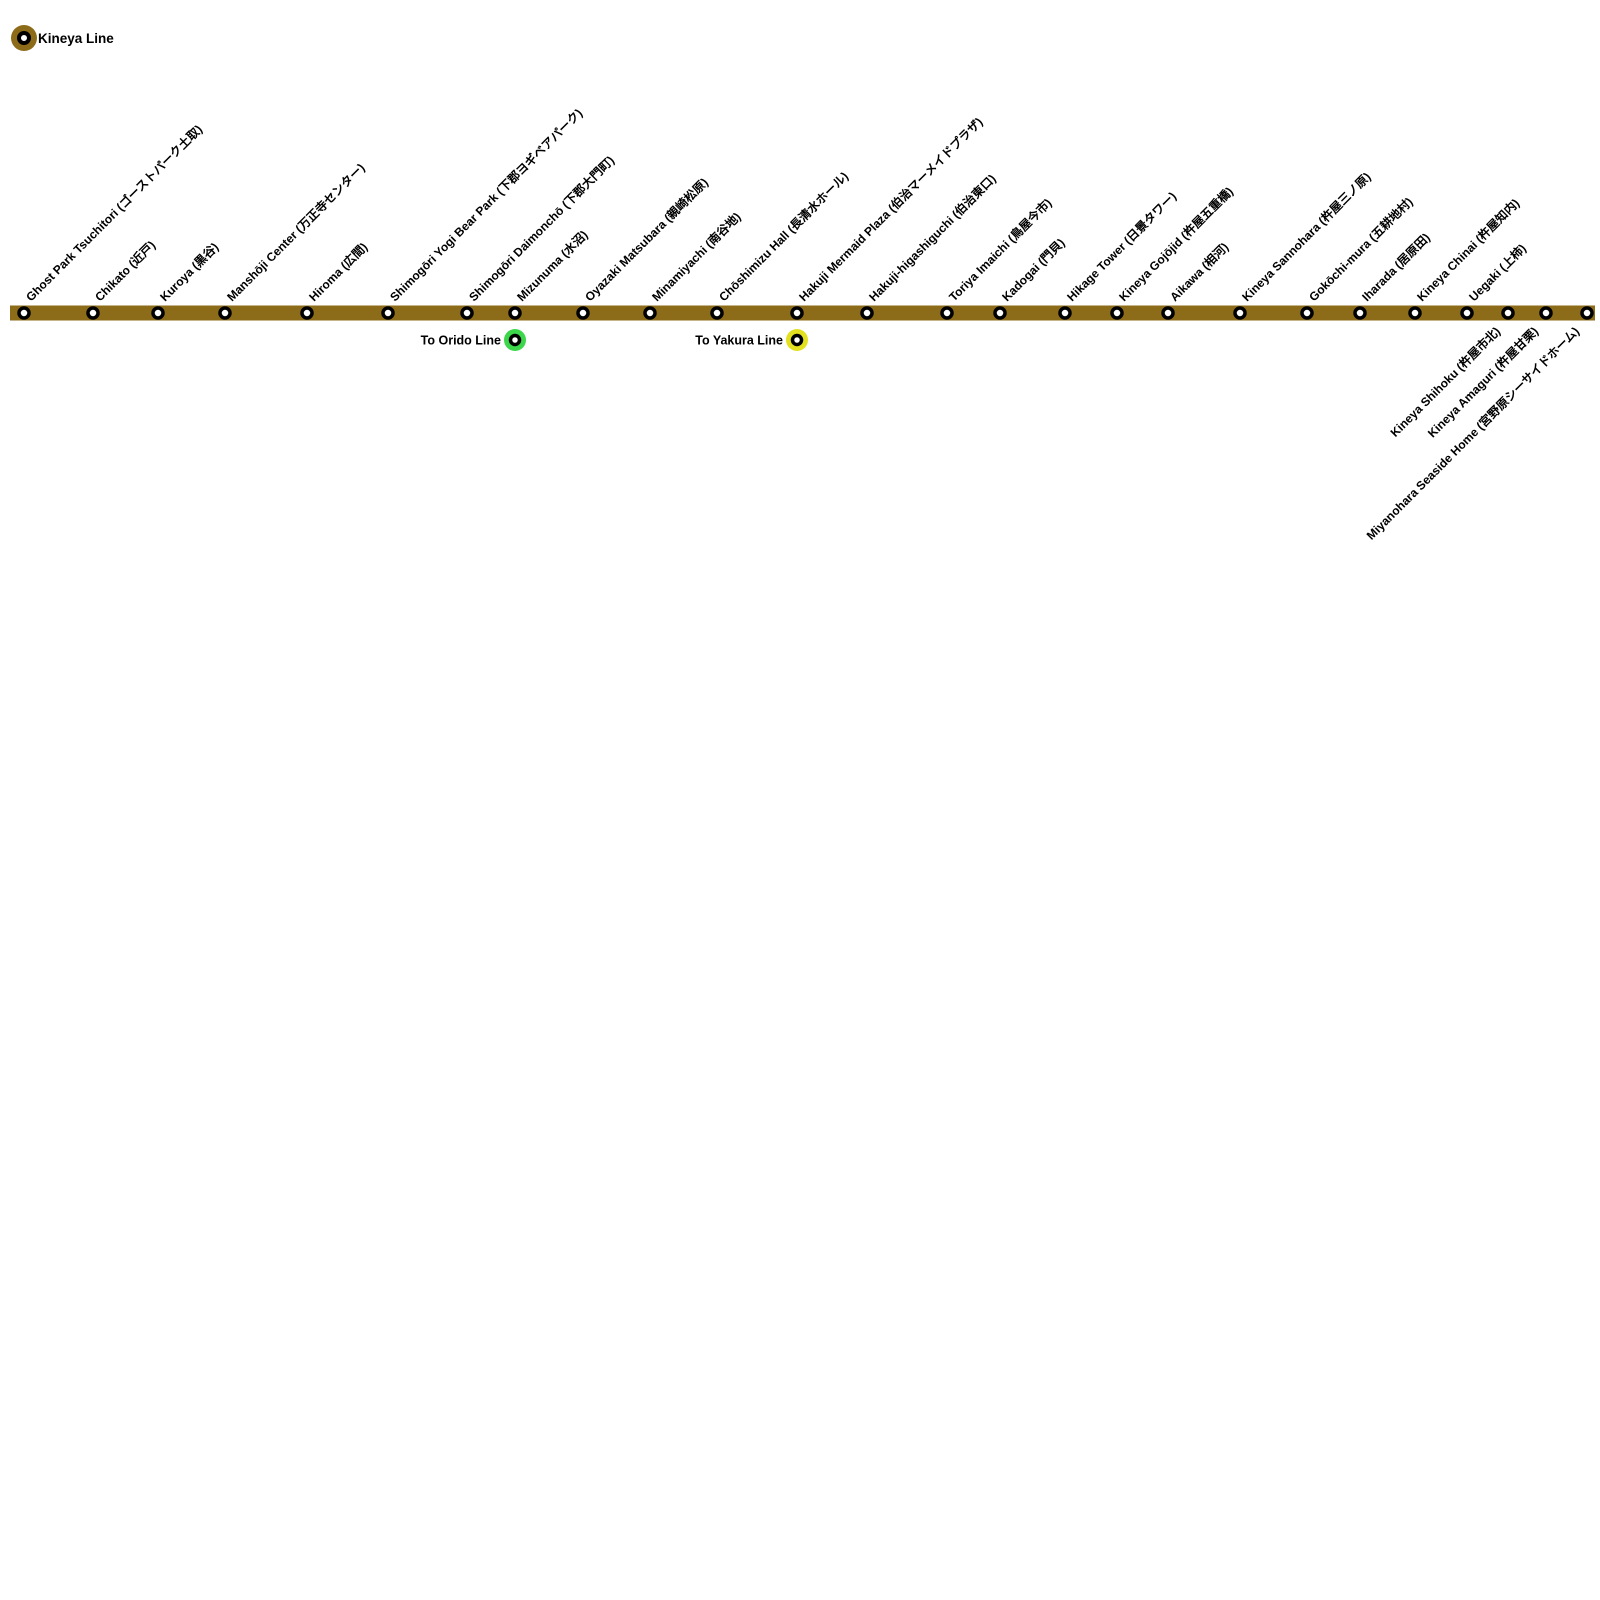  Describe the element at coordinates (24, 38) in the screenshot. I see `line-logo-icon-center` at that location.